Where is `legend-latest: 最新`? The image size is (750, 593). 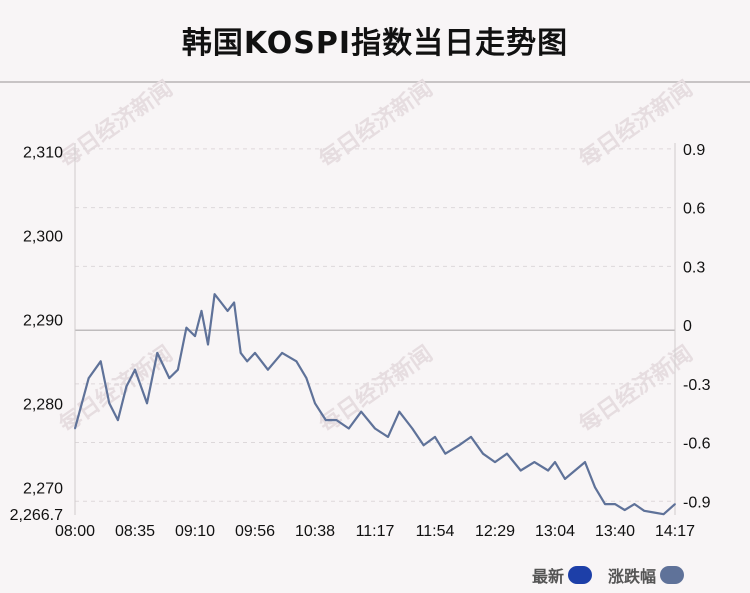
legend-latest: 最新 is located at coordinates (562, 575).